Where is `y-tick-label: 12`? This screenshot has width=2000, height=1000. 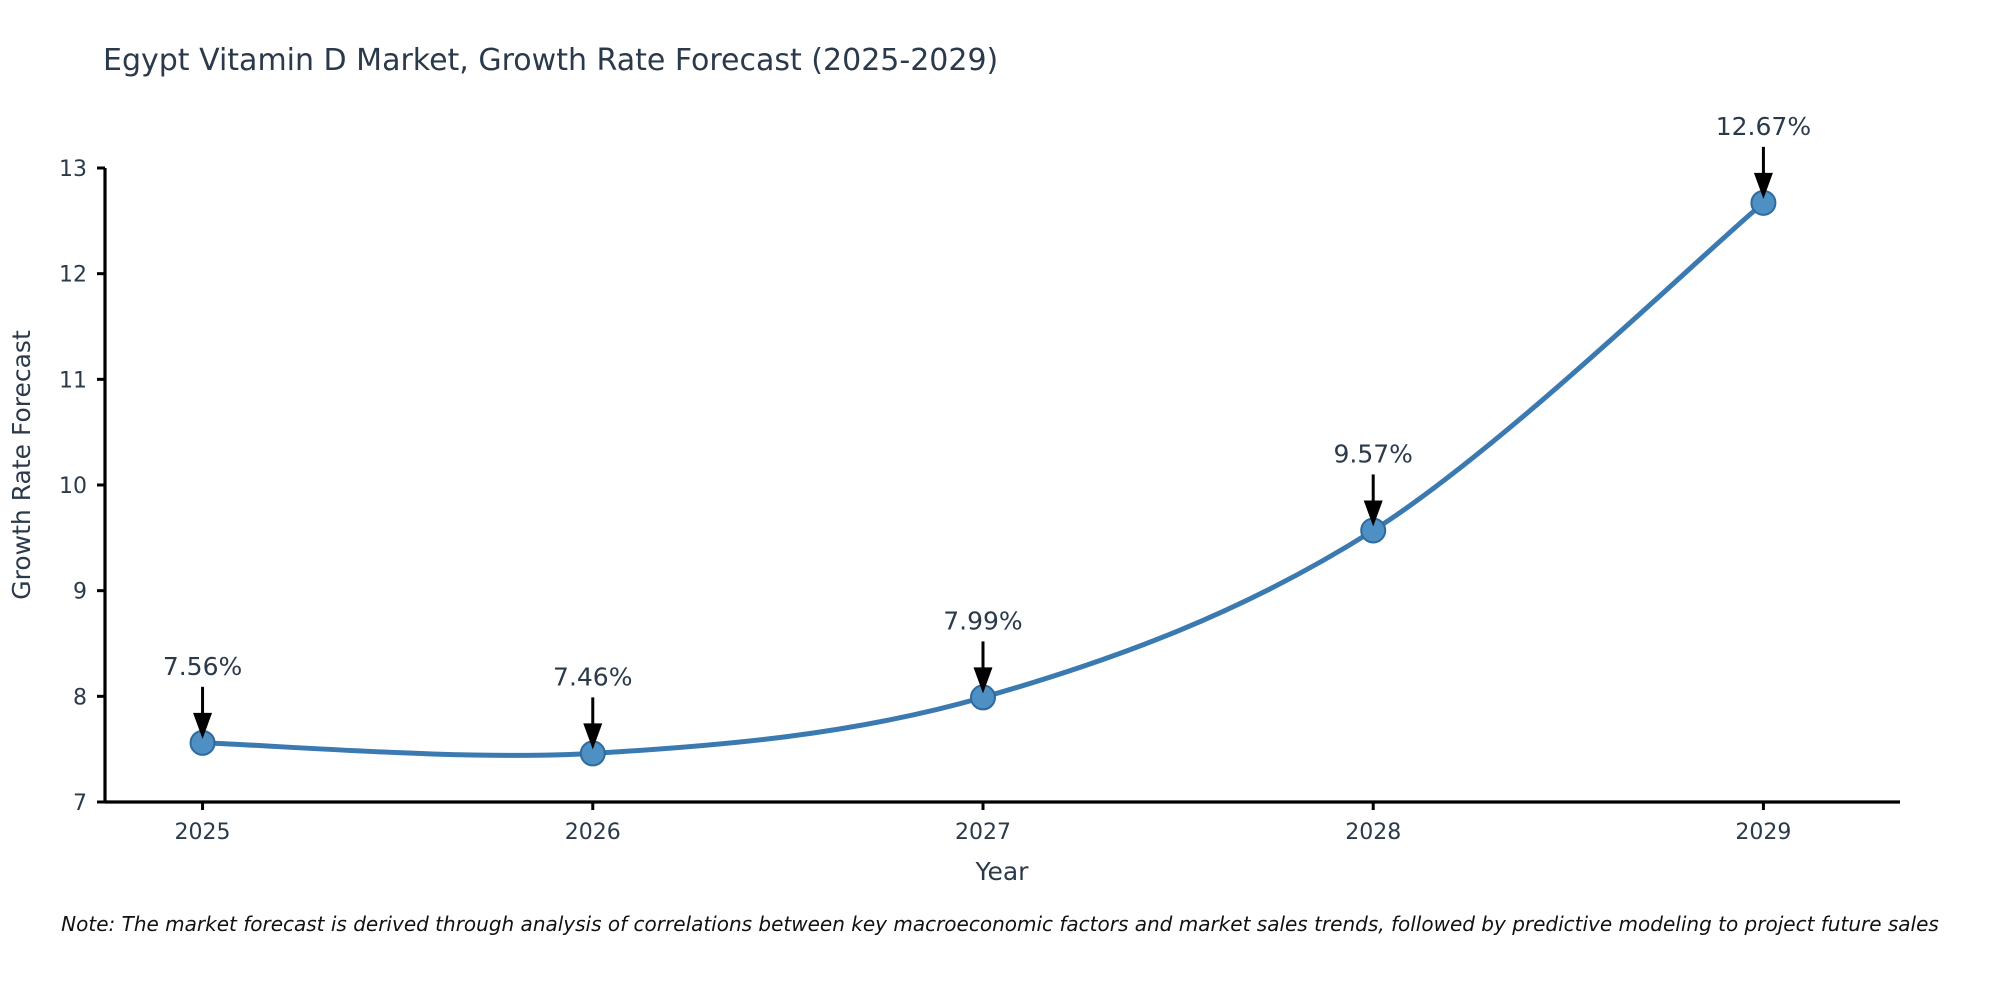
y-tick-label: 12 is located at coordinates (73, 275).